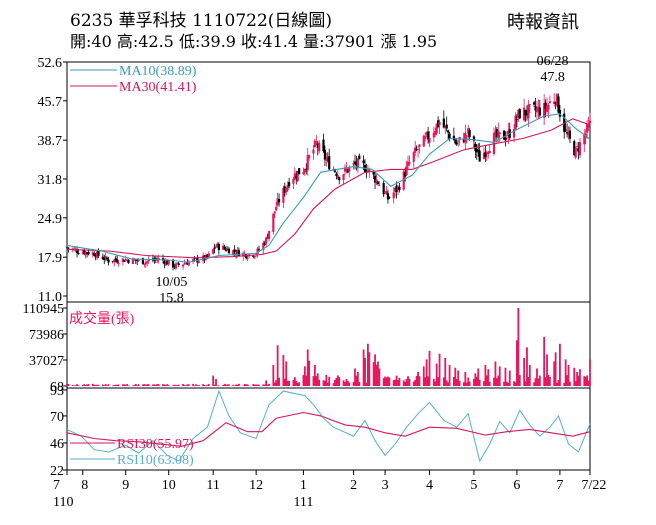 The width and height of the screenshot is (656, 525). Describe the element at coordinates (50, 258) in the screenshot. I see `price-tick-label: 17.9` at that location.